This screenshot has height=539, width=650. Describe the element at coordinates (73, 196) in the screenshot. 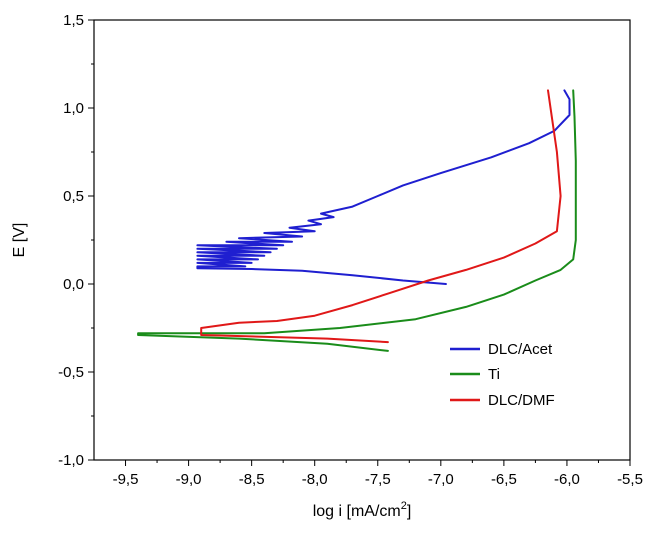

I see `y-tick-label: 0,5` at that location.